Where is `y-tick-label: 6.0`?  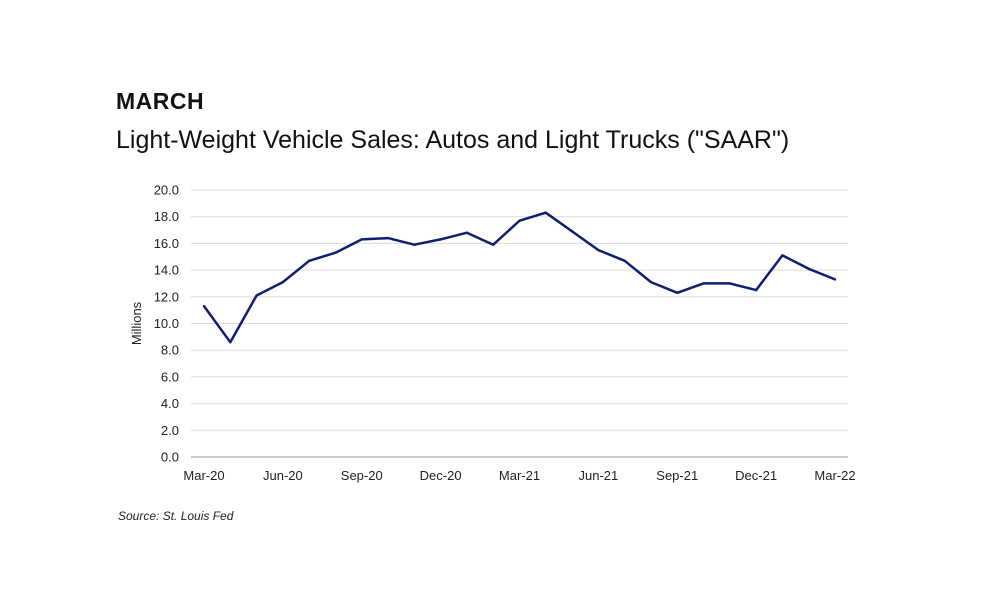 y-tick-label: 6.0 is located at coordinates (170, 376).